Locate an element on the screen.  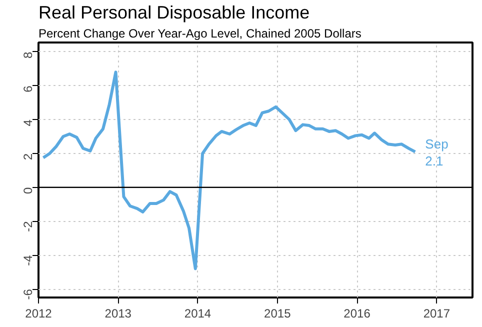
y-tick-label: 4 is located at coordinates (28, 122).